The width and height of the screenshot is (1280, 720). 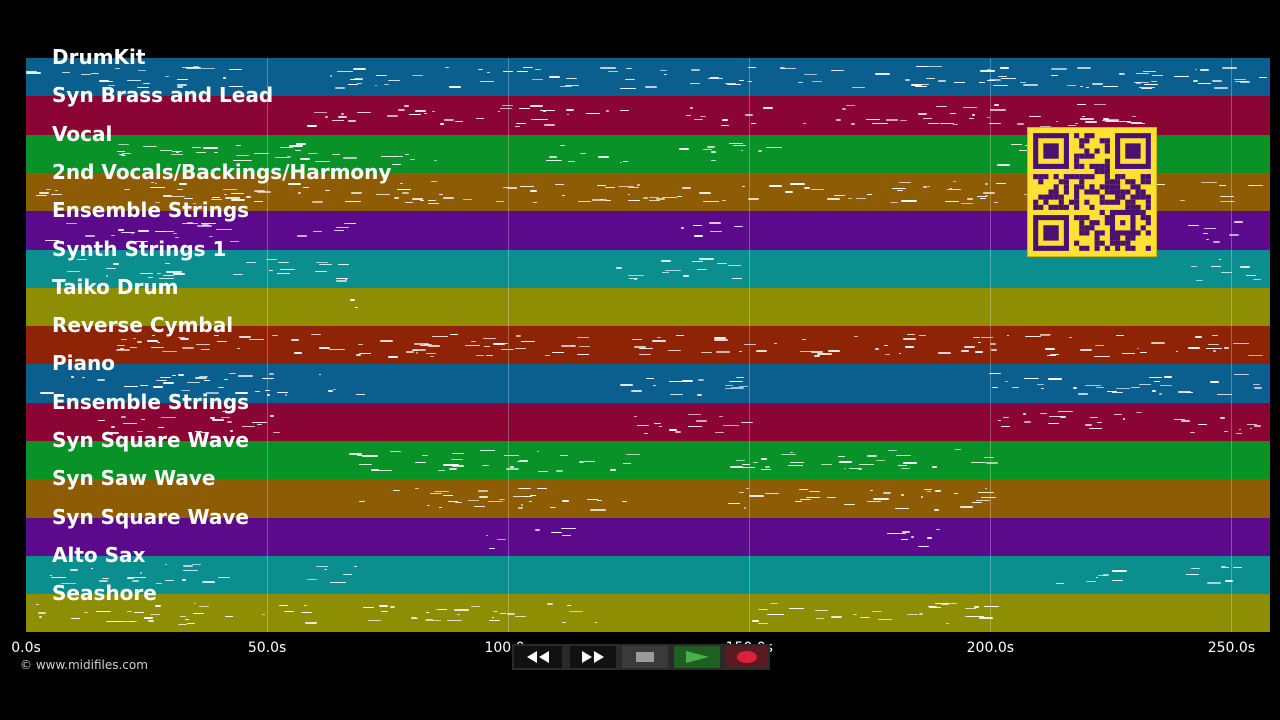 What do you see at coordinates (593, 657) in the screenshot?
I see `fast-forward-button` at bounding box center [593, 657].